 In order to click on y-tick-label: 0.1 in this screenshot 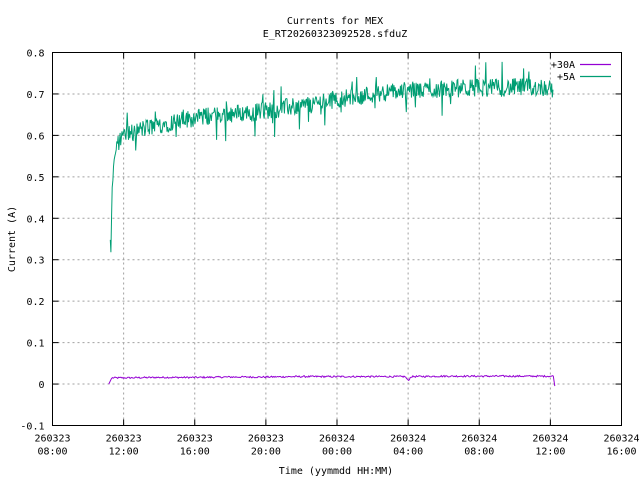, I will do `click(35, 344)`.